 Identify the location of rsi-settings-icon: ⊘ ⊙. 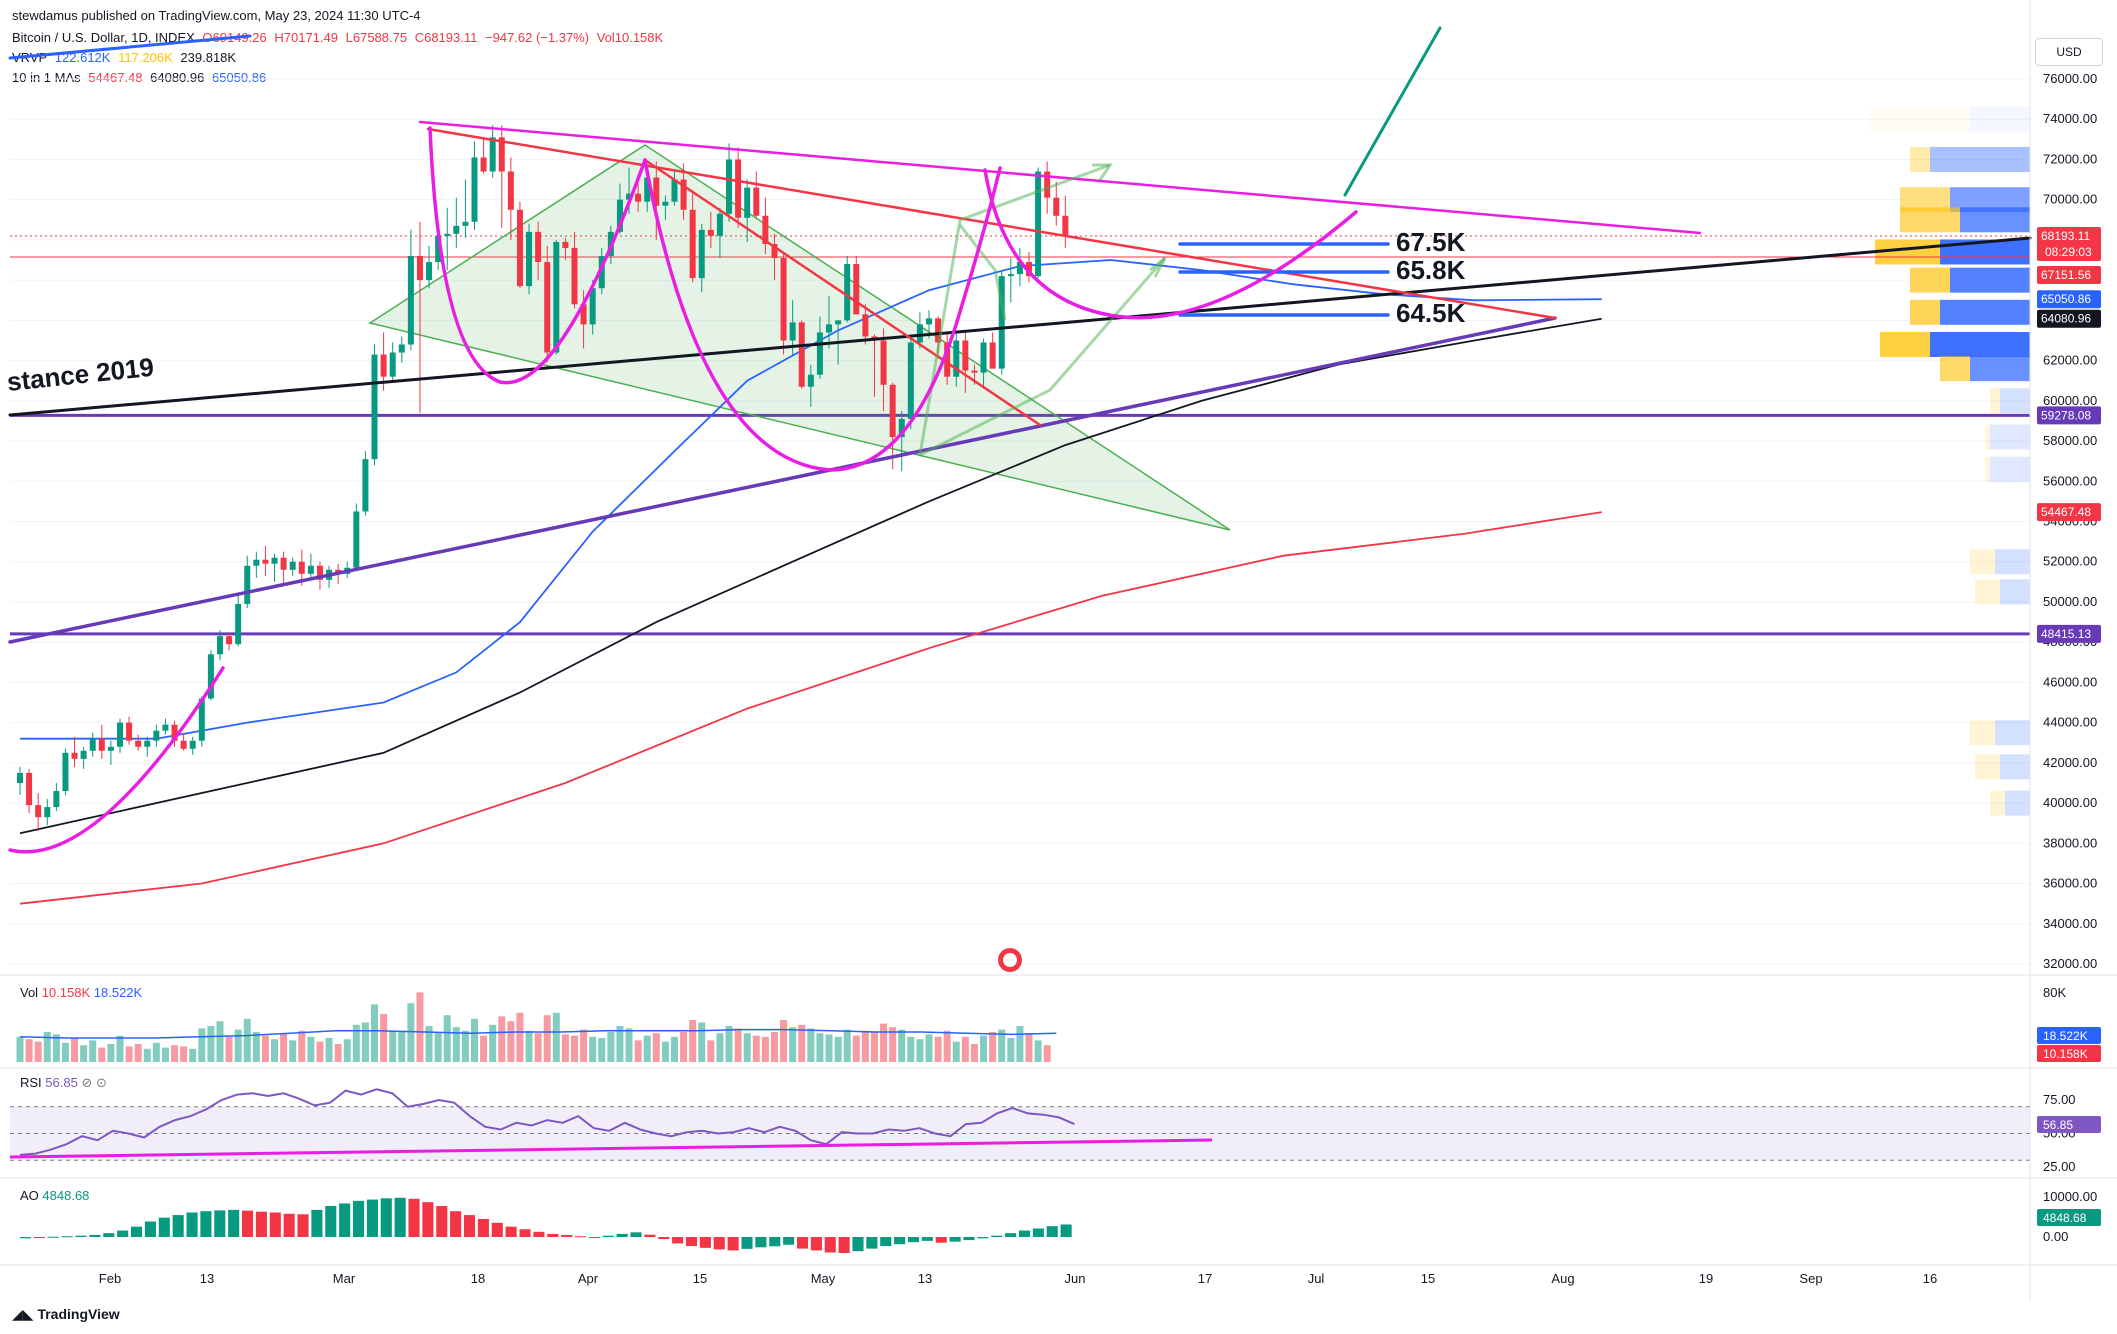
(94, 1082).